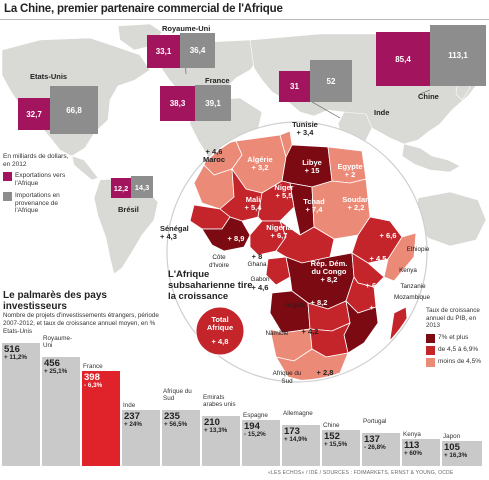  Describe the element at coordinates (421, 452) in the screenshot. I see `investor-bar: 113 + 60%` at that location.